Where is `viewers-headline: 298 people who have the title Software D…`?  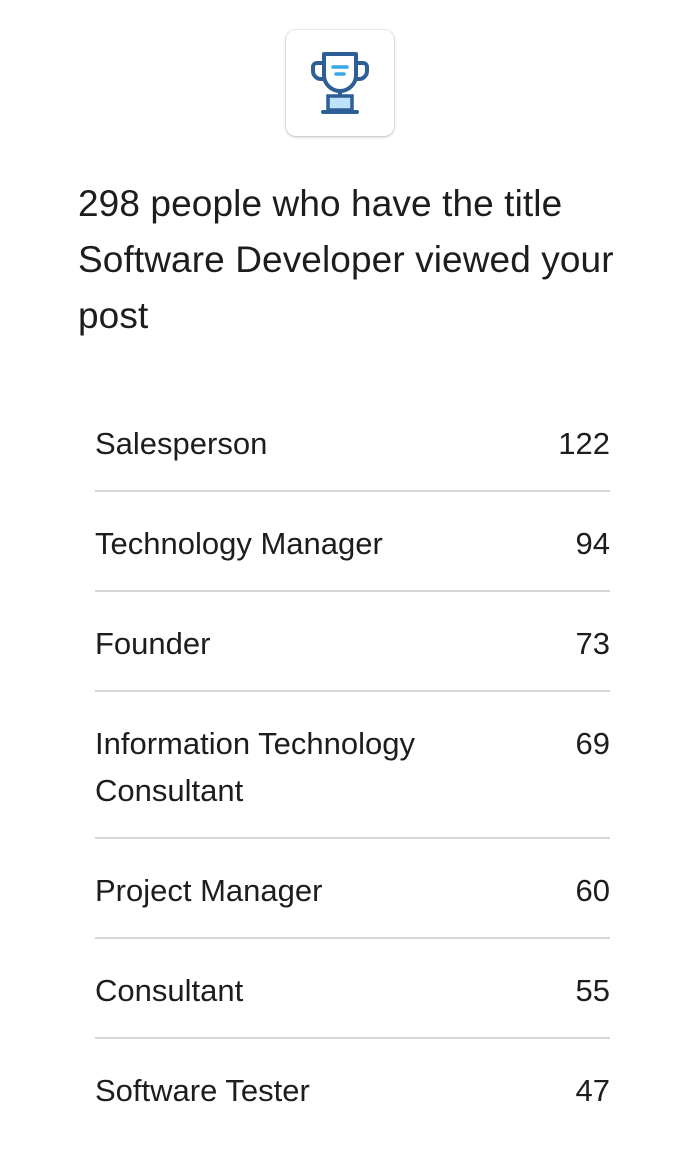 viewers-headline: 298 people who have the title Software D… is located at coordinates (346, 259).